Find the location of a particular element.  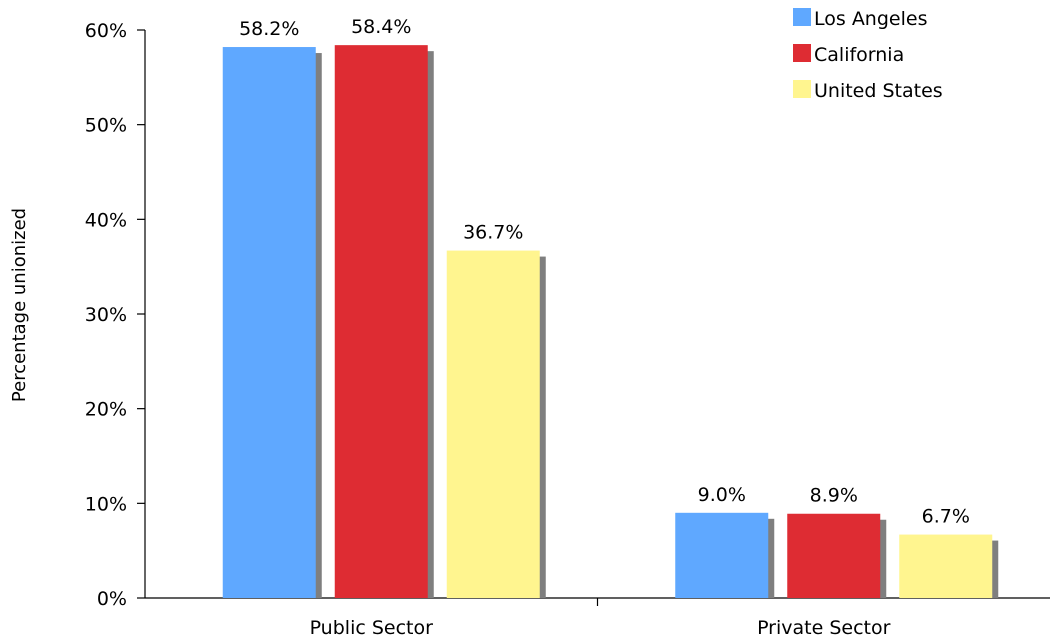

y-tick-label: 60% is located at coordinates (106, 31).